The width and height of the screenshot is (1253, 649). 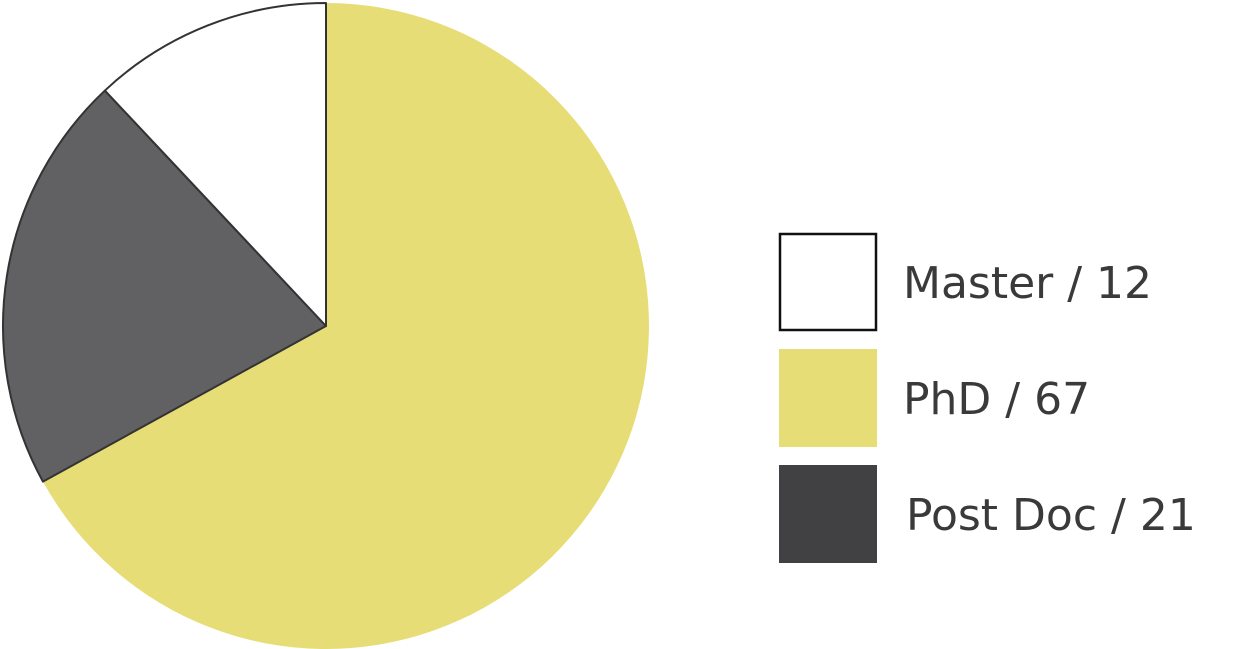 I want to click on legend-swatch-master, so click(x=828, y=282).